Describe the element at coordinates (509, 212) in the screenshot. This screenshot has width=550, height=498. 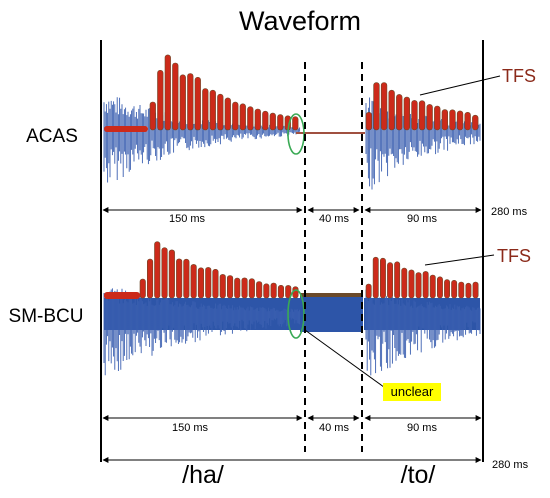
I see `total-duration-label: 280 ms` at that location.